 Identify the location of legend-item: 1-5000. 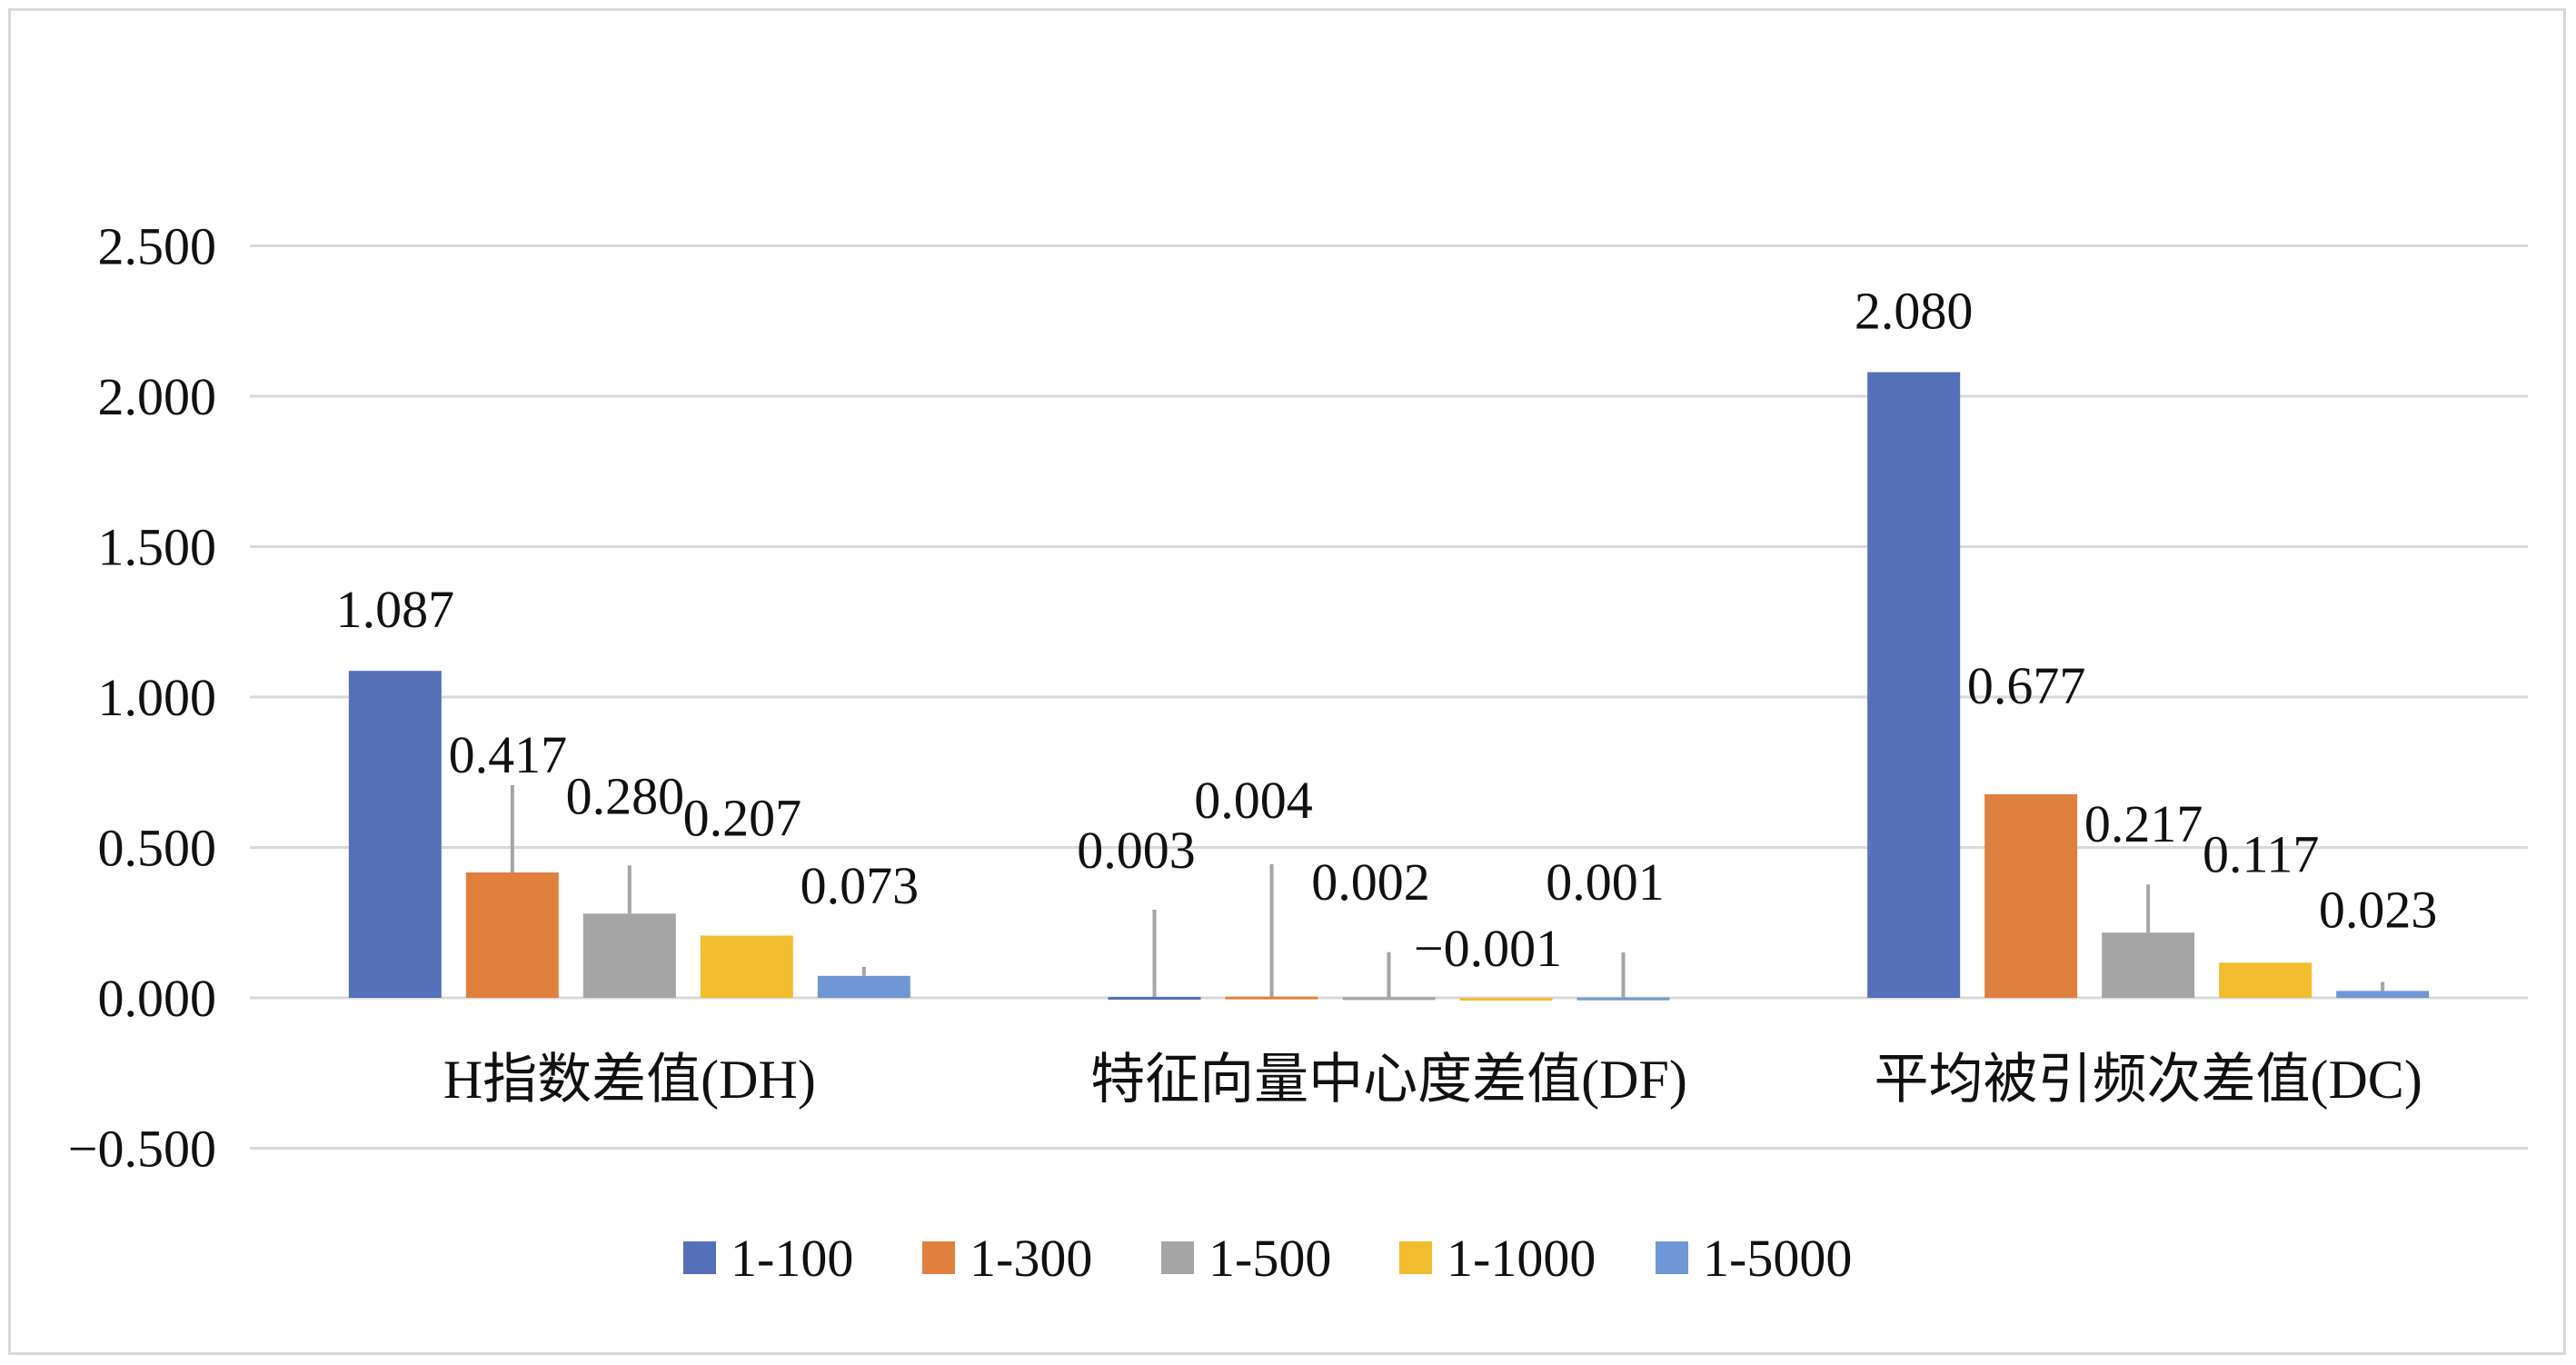
(1754, 1258).